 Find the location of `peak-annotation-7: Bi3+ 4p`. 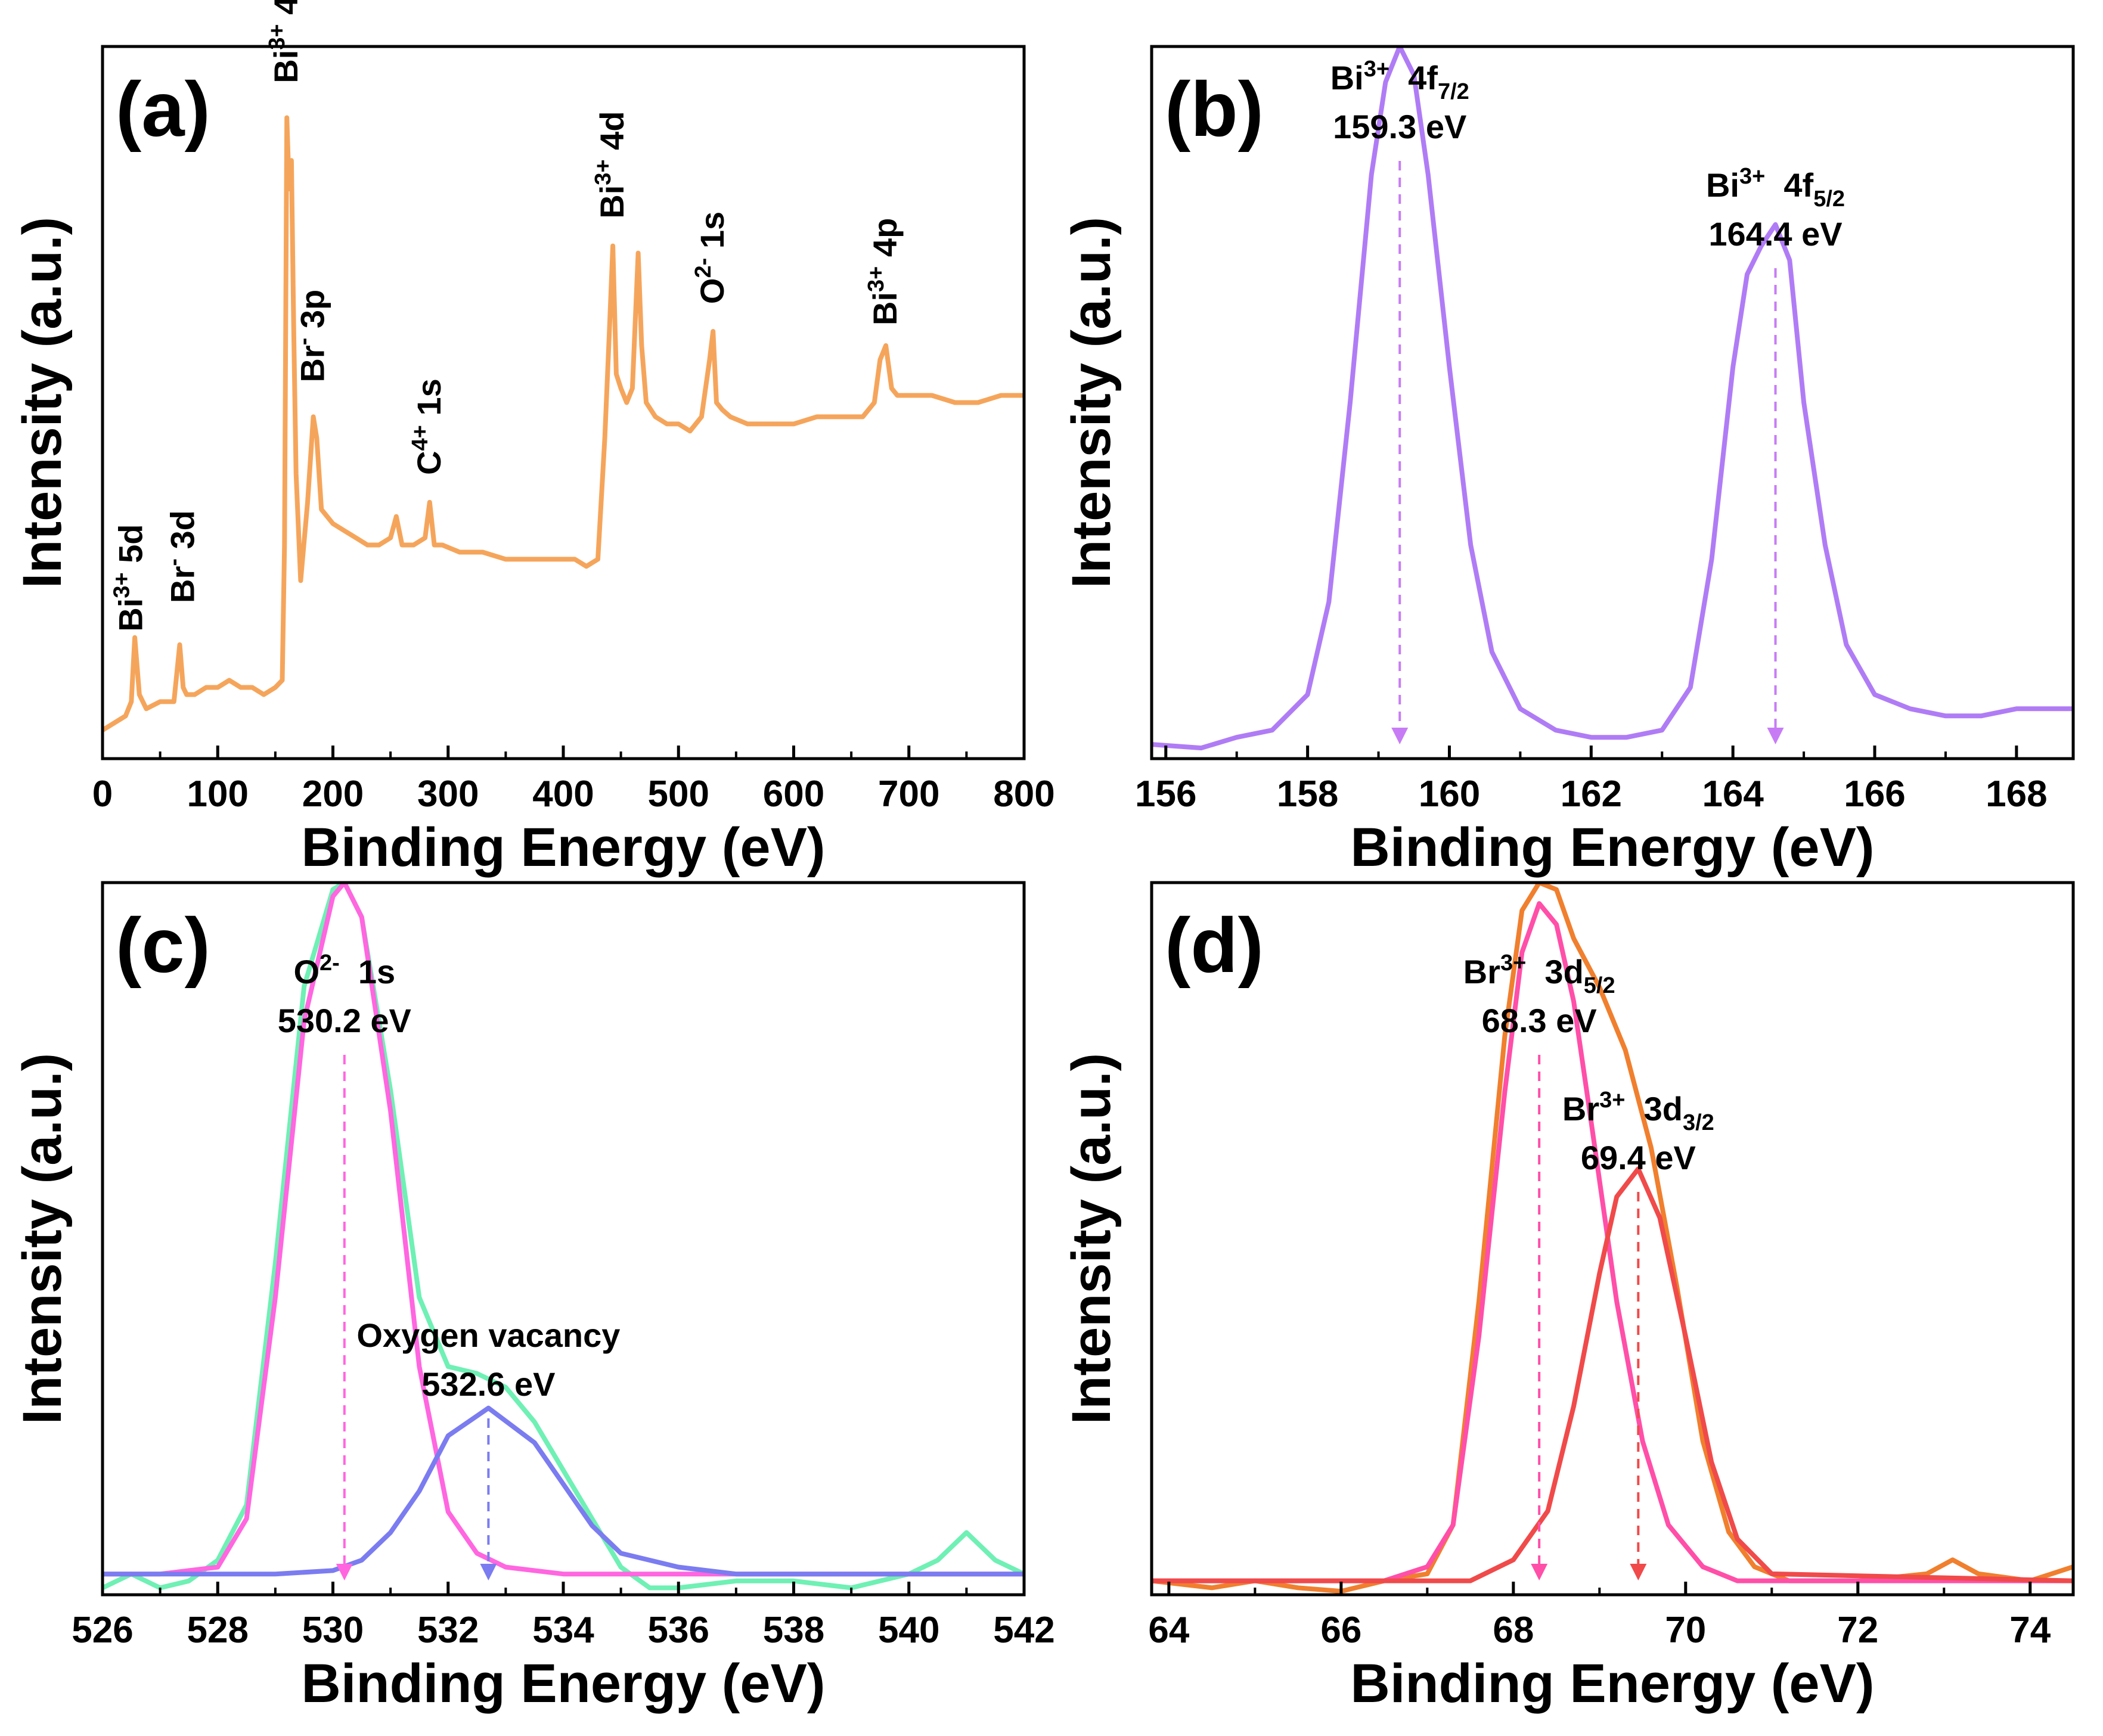

peak-annotation-7: Bi3+ 4p is located at coordinates (884, 271).